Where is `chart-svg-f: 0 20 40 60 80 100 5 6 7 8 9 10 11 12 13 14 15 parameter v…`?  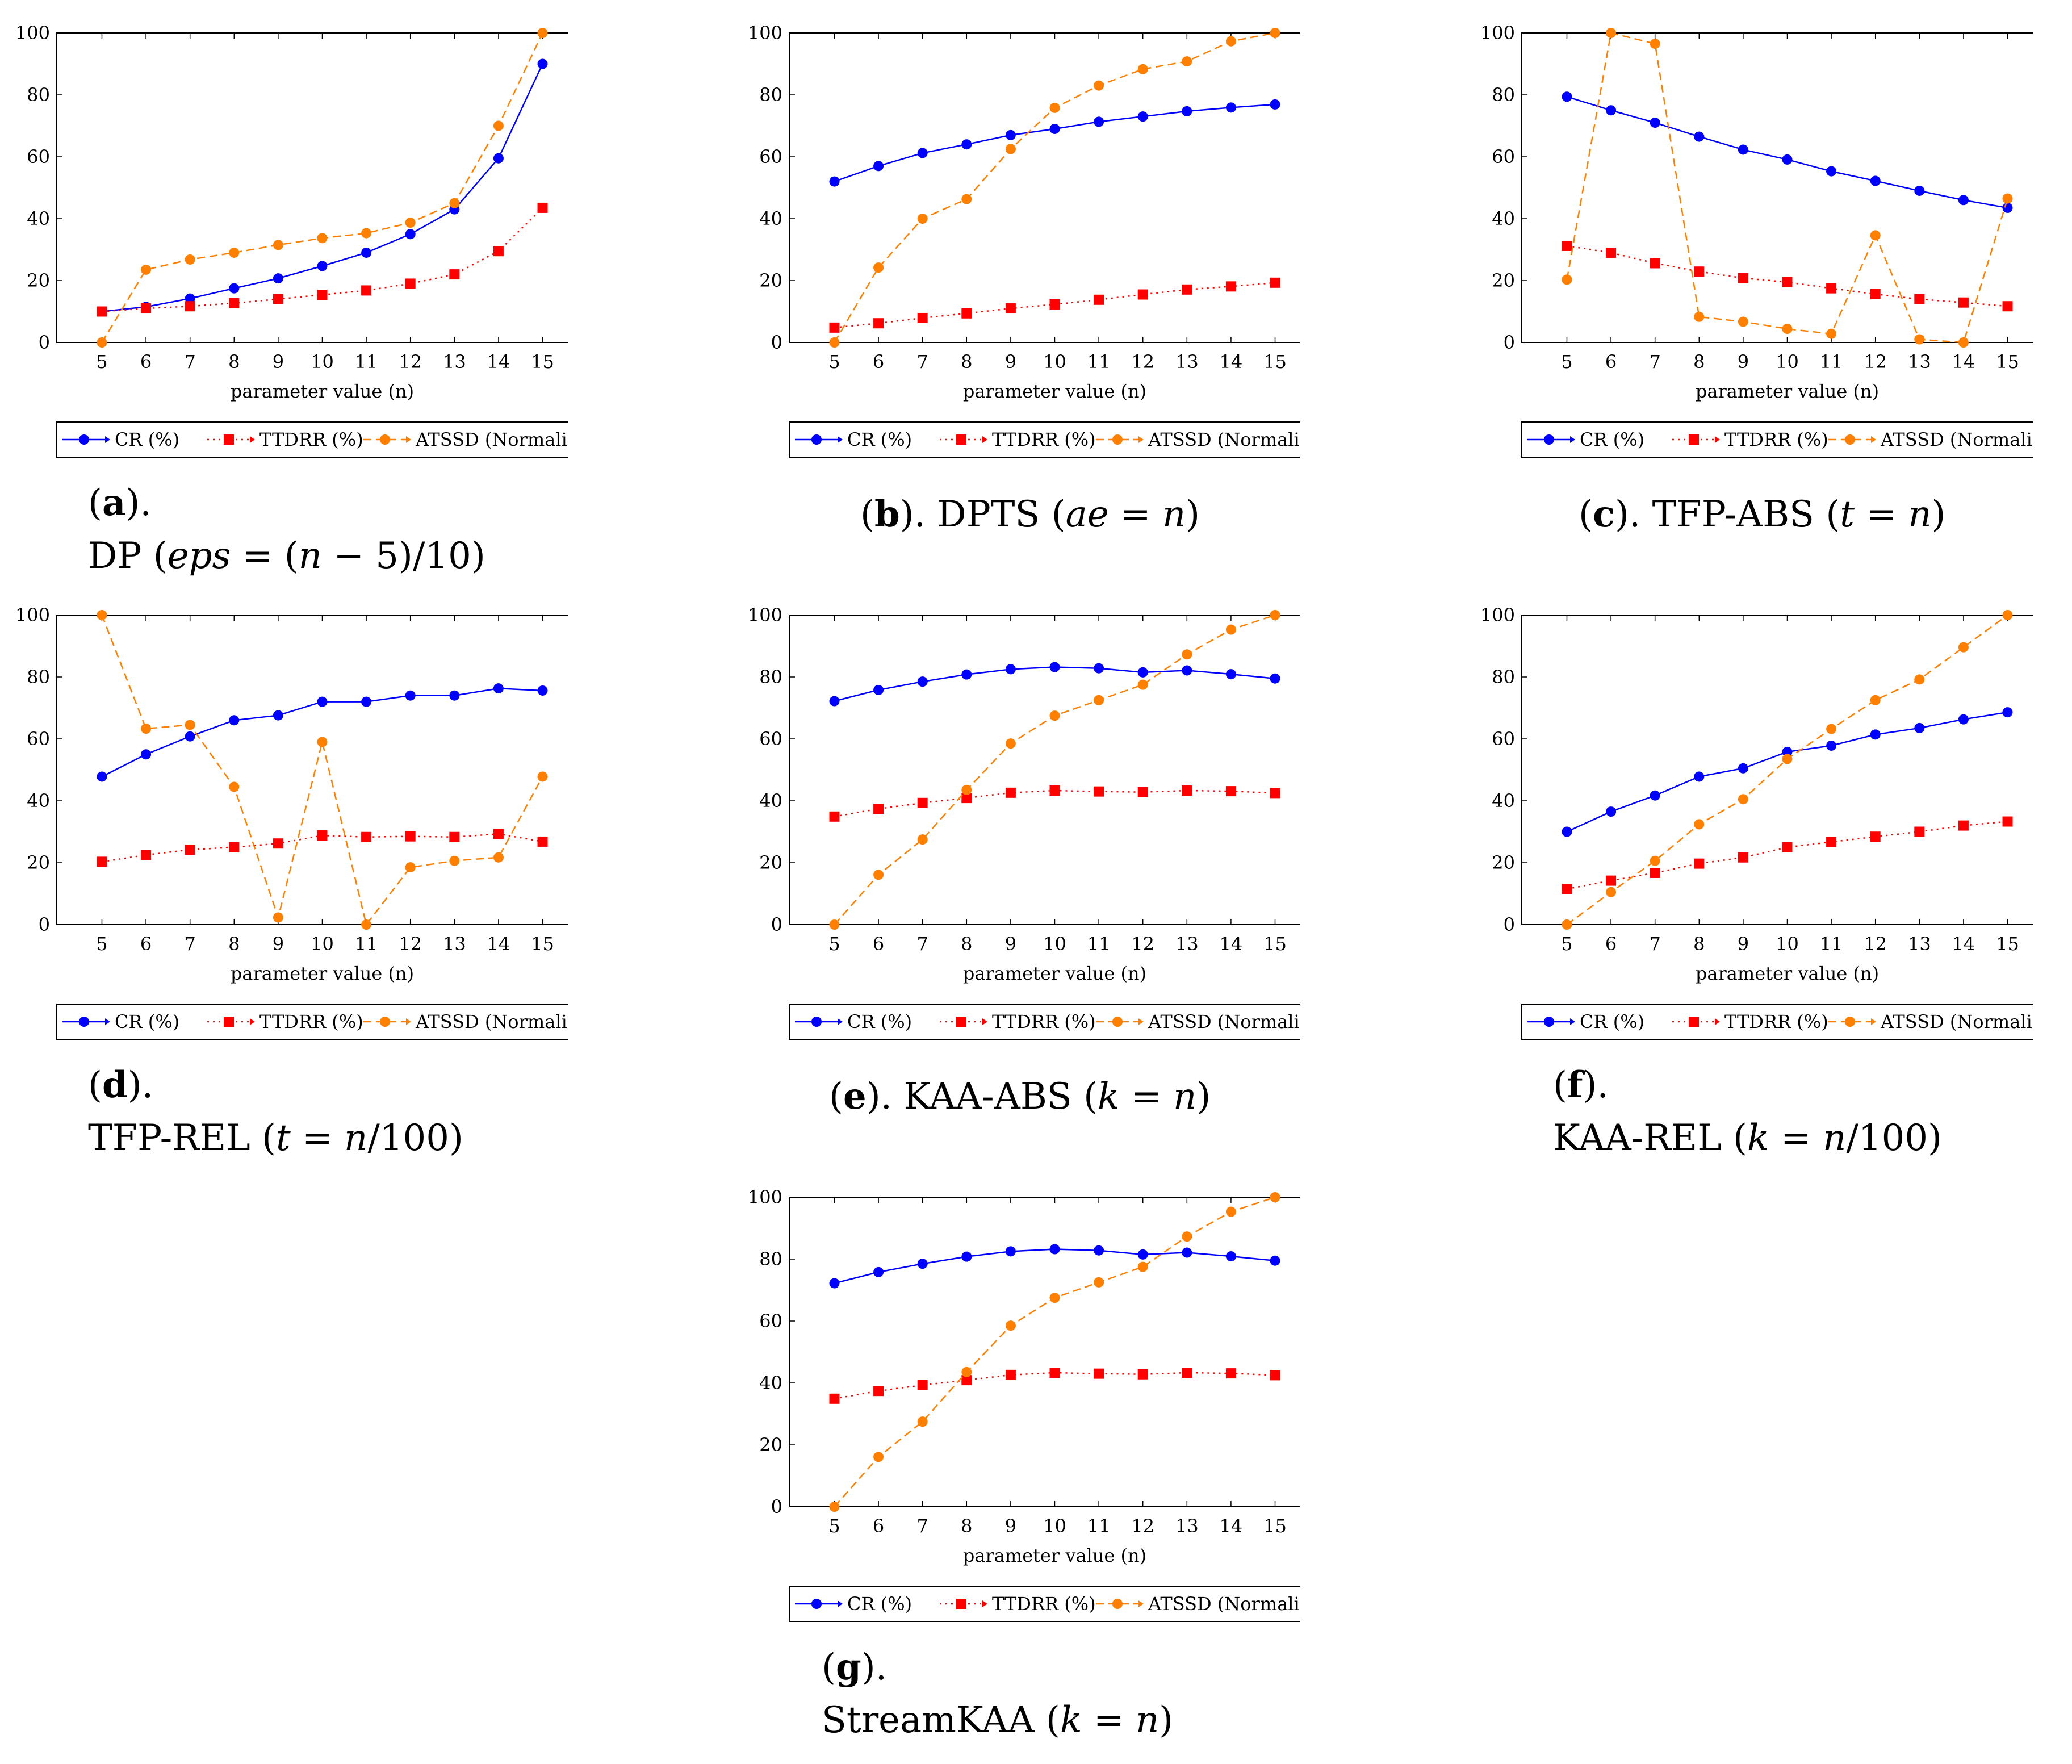
chart-svg-f: 0 20 40 60 80 100 5 6 7 8 9 10 11 12 13 14 15 parameter v… is located at coordinates (1757, 822).